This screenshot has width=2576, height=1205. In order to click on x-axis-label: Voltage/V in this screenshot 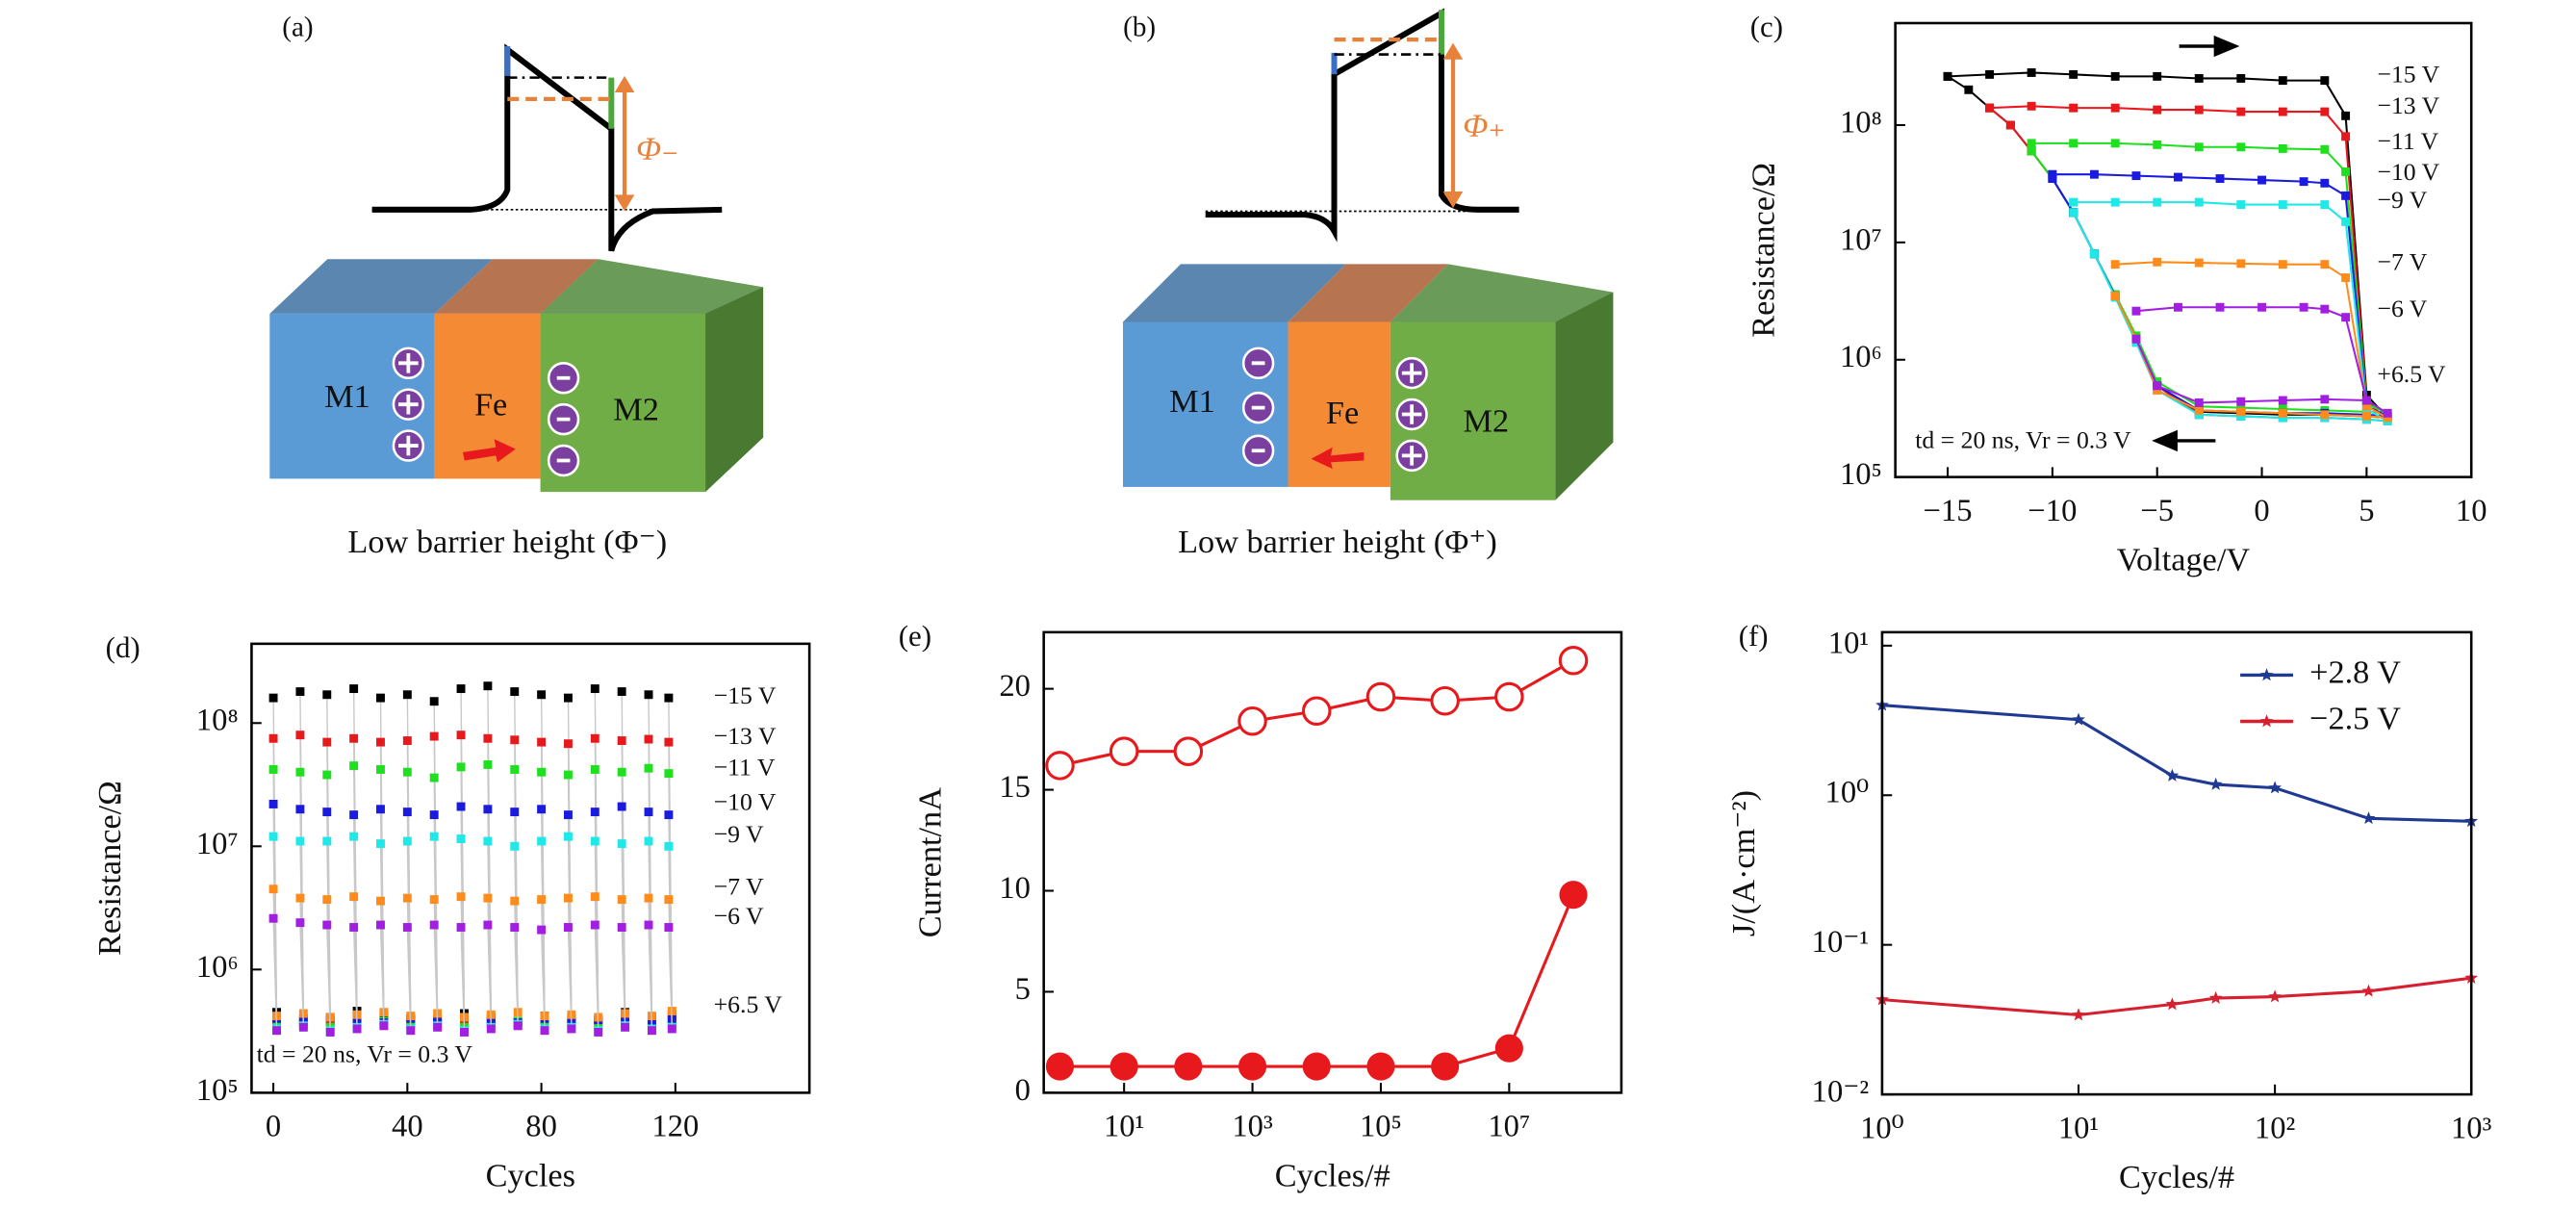, I will do `click(2184, 560)`.